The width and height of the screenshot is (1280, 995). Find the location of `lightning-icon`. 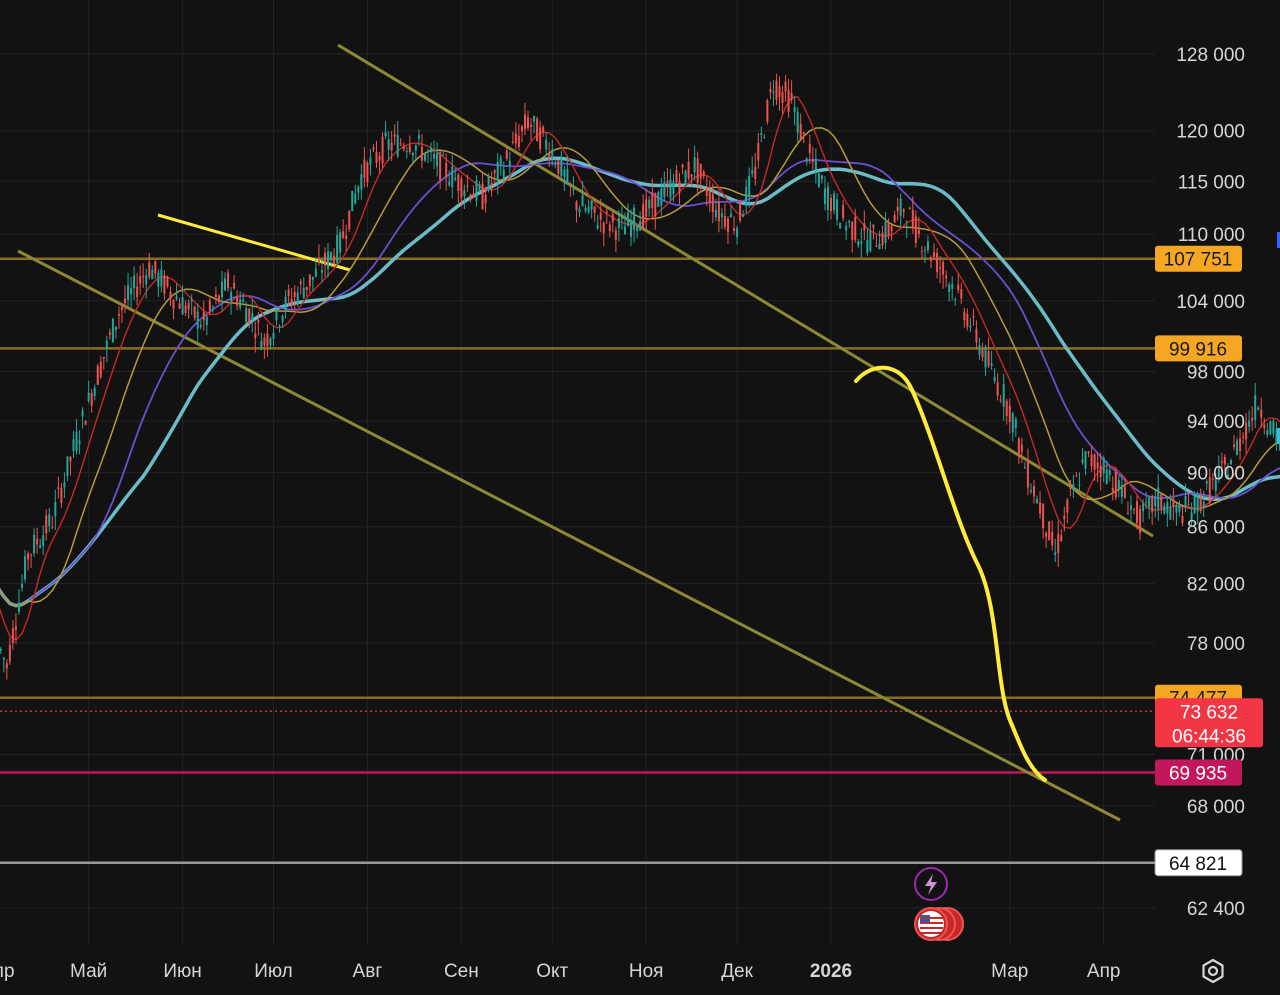

lightning-icon is located at coordinates (931, 884).